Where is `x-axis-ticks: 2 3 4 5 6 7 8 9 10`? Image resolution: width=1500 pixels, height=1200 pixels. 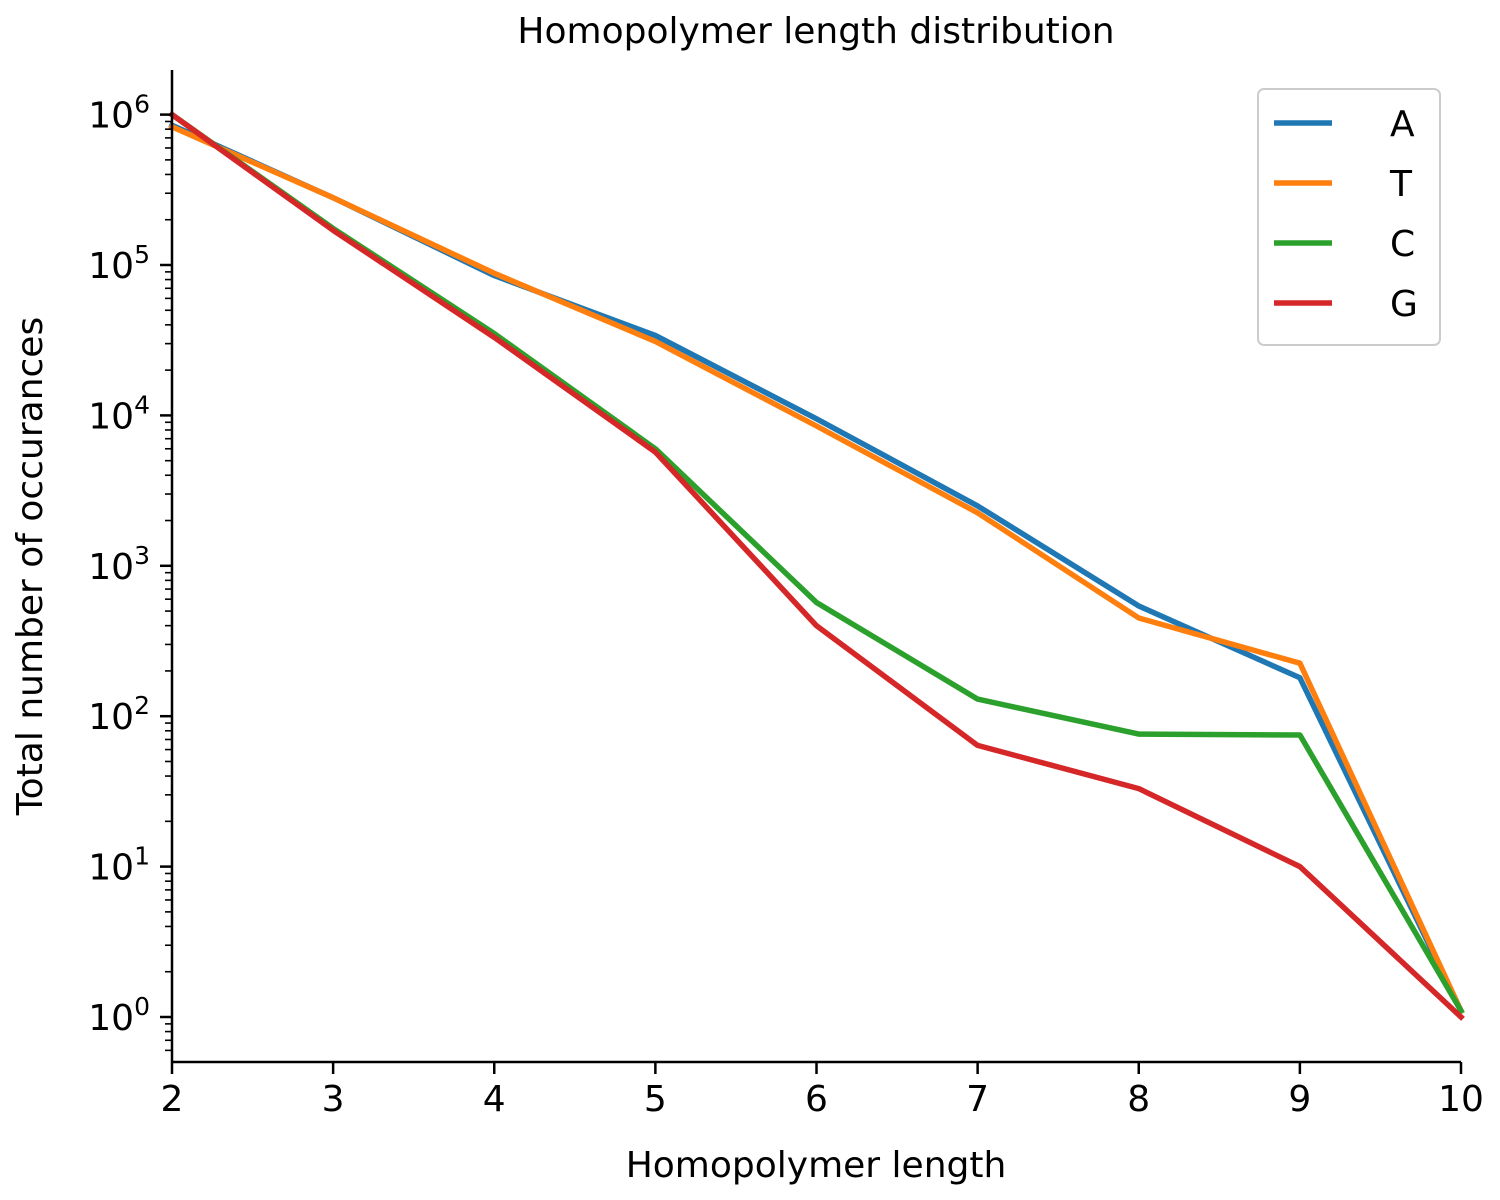
x-axis-ticks: 2 3 4 5 6 7 8 9 10 is located at coordinates (822, 1091).